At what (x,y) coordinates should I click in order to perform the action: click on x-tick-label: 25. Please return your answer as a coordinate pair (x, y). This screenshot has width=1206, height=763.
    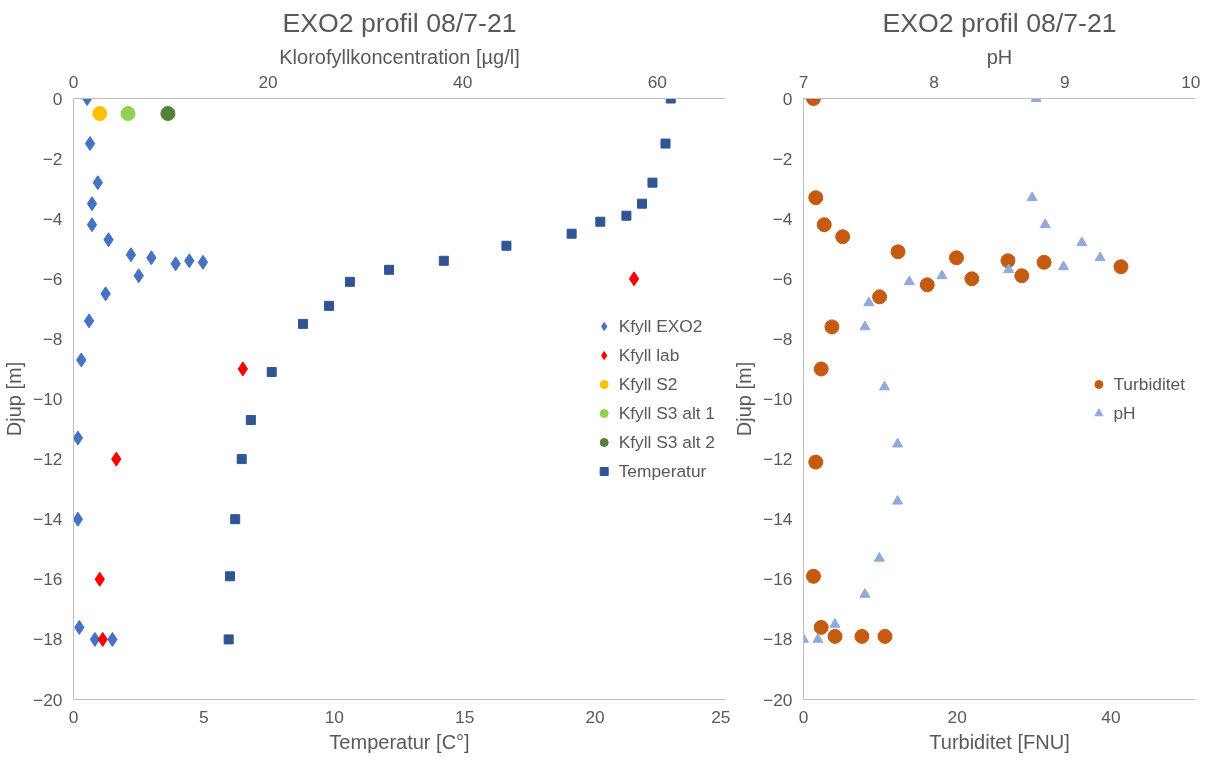
    Looking at the image, I should click on (721, 716).